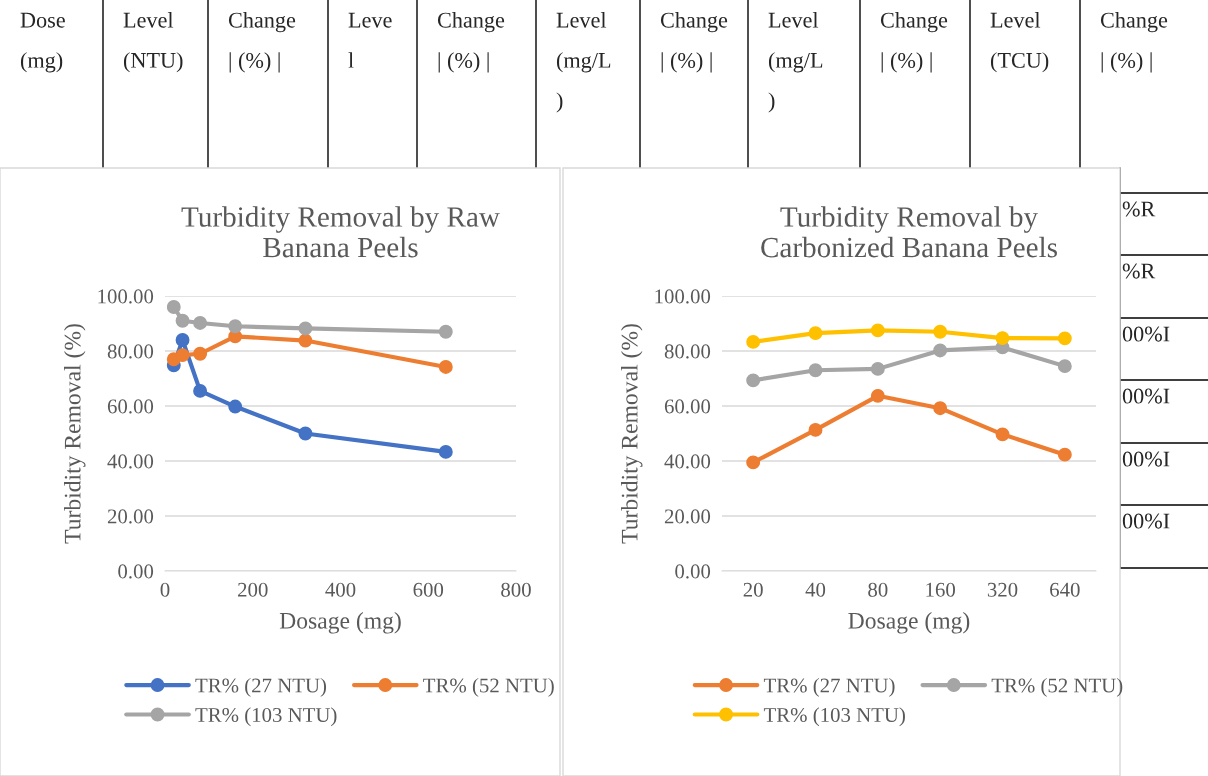 This screenshot has width=1208, height=776. Describe the element at coordinates (753, 589) in the screenshot. I see `x-tick-label: 20` at that location.